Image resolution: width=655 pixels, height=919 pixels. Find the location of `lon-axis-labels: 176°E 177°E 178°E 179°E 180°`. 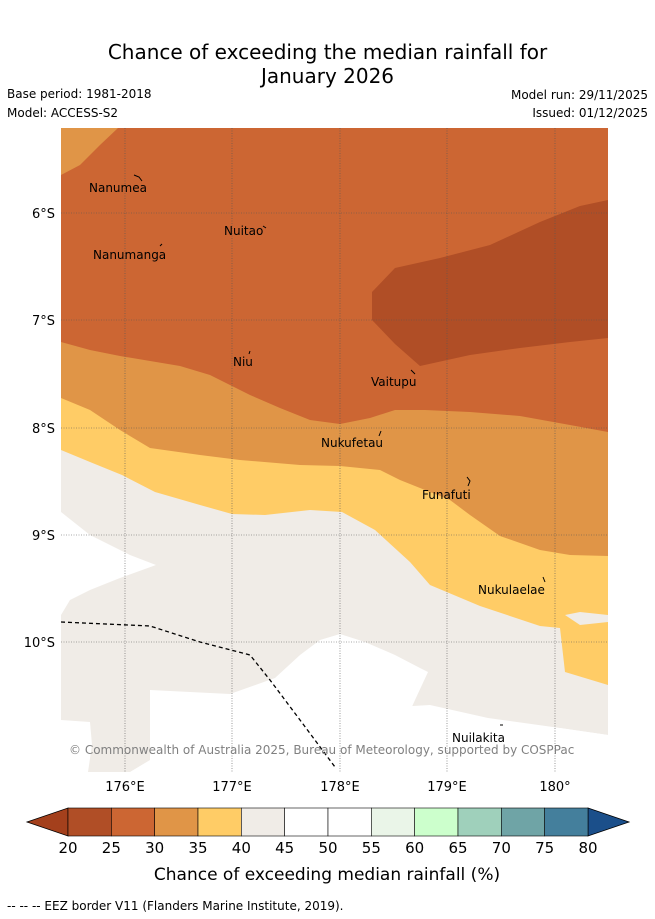

lon-axis-labels: 176°E 177°E 178°E 179°E 180° is located at coordinates (337, 787).